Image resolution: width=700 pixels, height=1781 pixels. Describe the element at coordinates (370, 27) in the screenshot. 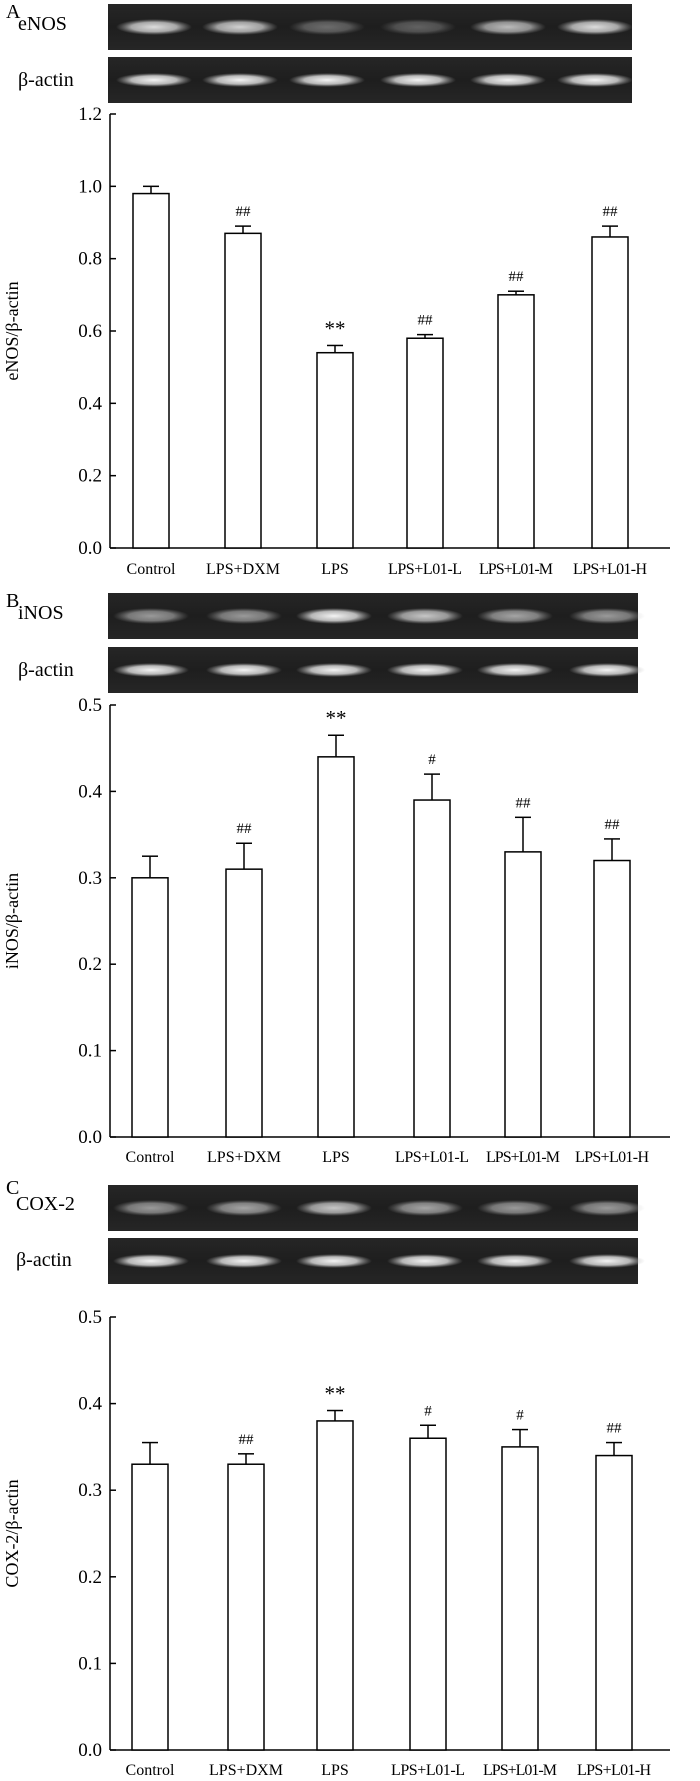

I see `gel-strip-enos` at that location.